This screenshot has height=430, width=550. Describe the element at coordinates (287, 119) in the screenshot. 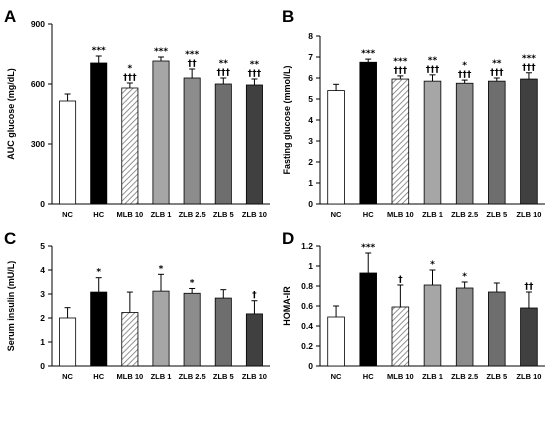

I see `y-axis-label: Fasting glucose (mmol/L)` at that location.